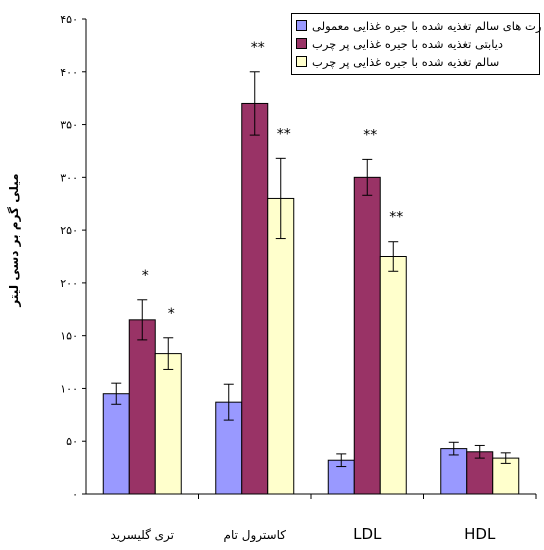 Image resolution: width=544 pixels, height=550 pixels. What do you see at coordinates (480, 534) in the screenshot?
I see `x-tick-label: HDL` at bounding box center [480, 534].